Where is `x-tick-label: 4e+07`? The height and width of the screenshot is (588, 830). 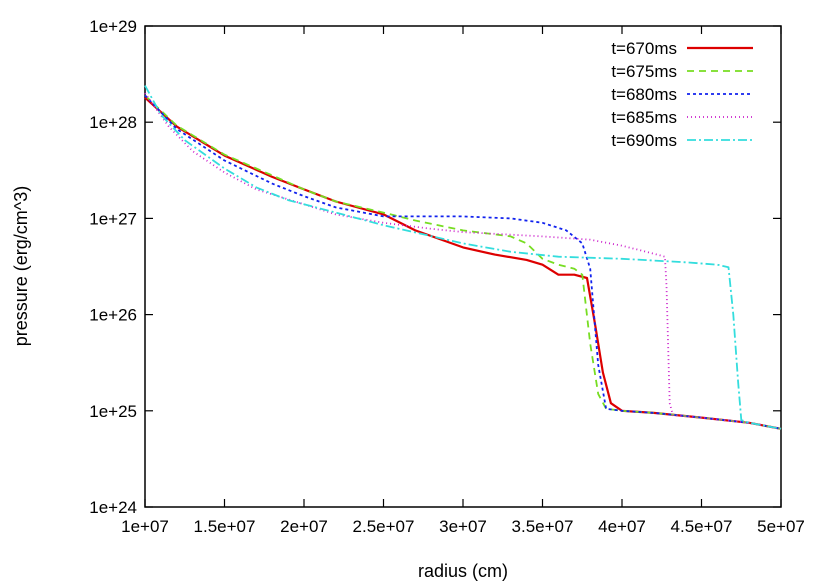 x-tick-label: 4e+07 is located at coordinates (622, 526).